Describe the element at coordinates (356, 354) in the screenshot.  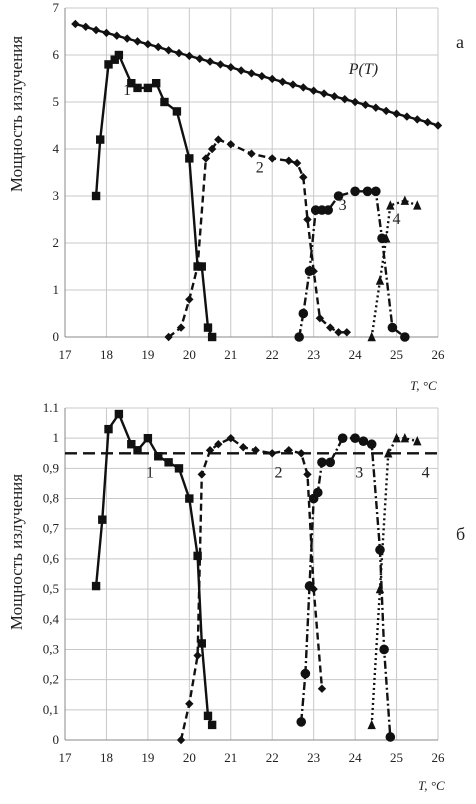
I see `panel-a-x-tick-label: 24` at that location.